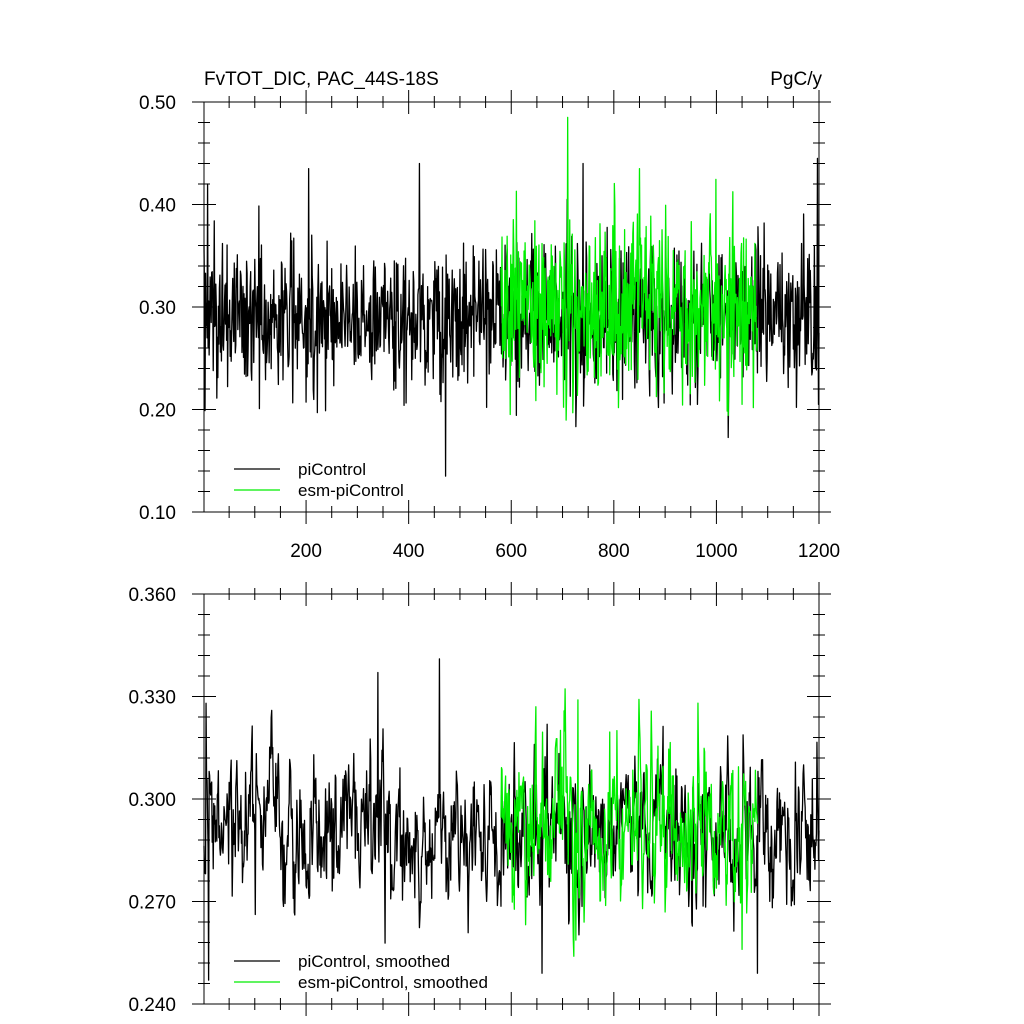 Image resolution: width=1024 pixels, height=1024 pixels. I want to click on y-tick-label: 0.330, so click(152, 698).